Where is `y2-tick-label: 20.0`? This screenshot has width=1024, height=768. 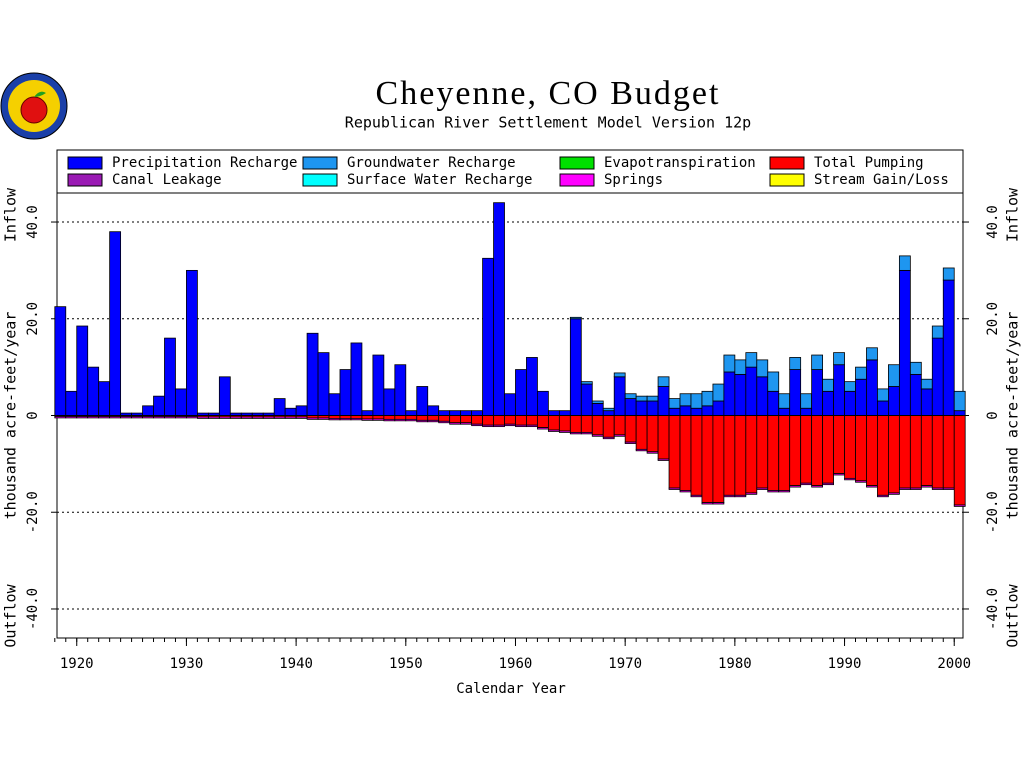
y2-tick-label: 20.0 is located at coordinates (993, 319).